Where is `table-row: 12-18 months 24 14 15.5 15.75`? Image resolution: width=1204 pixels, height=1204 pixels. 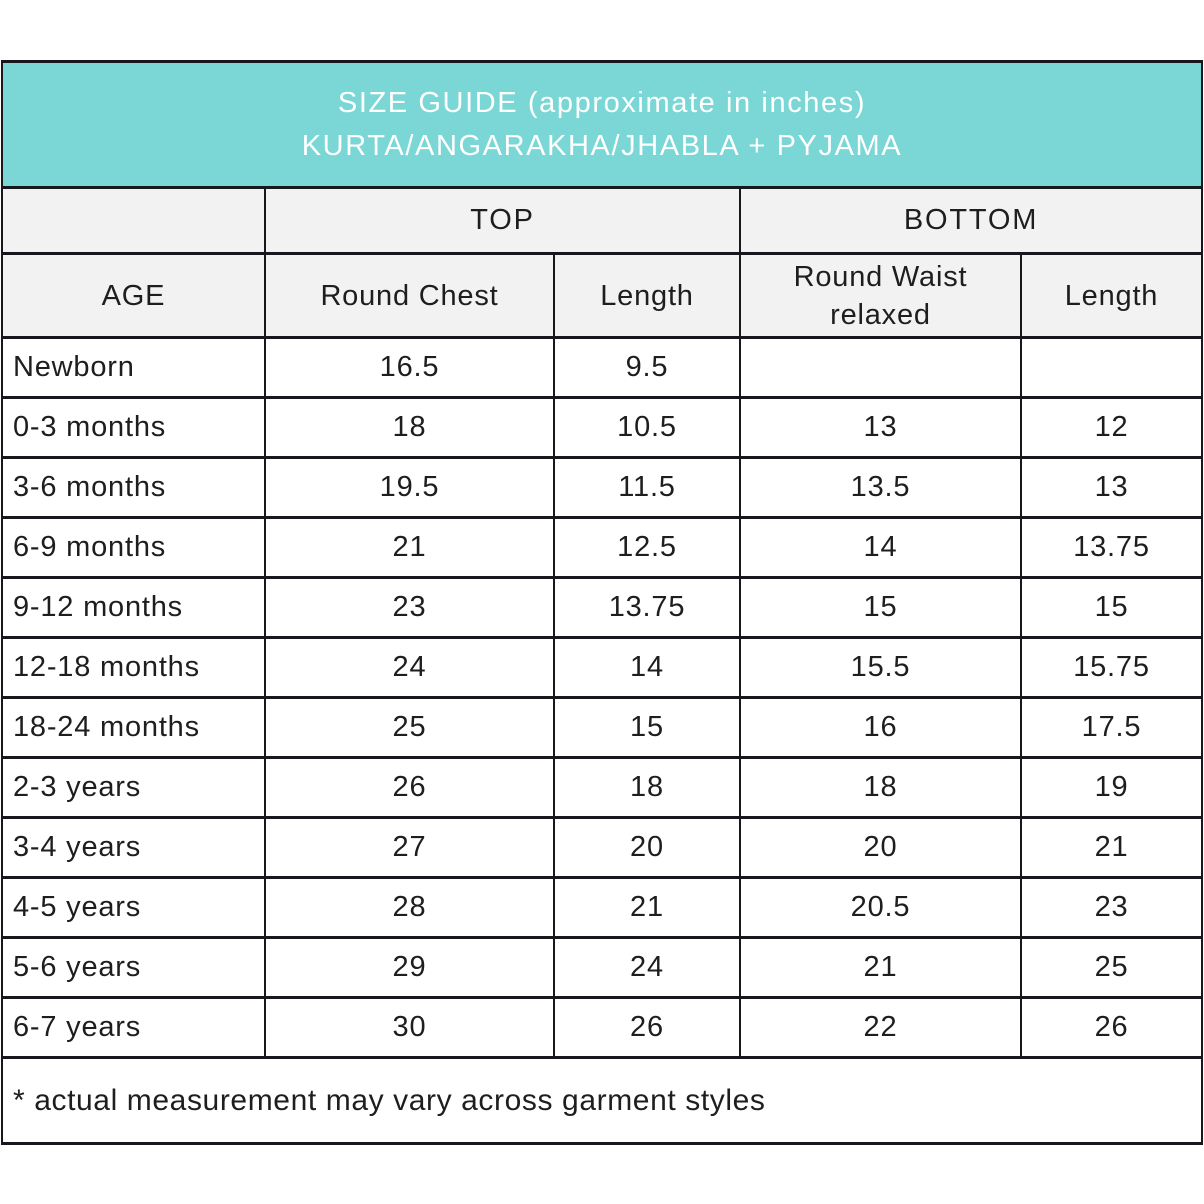
table-row: 12-18 months 24 14 15.5 15.75 is located at coordinates (602, 667).